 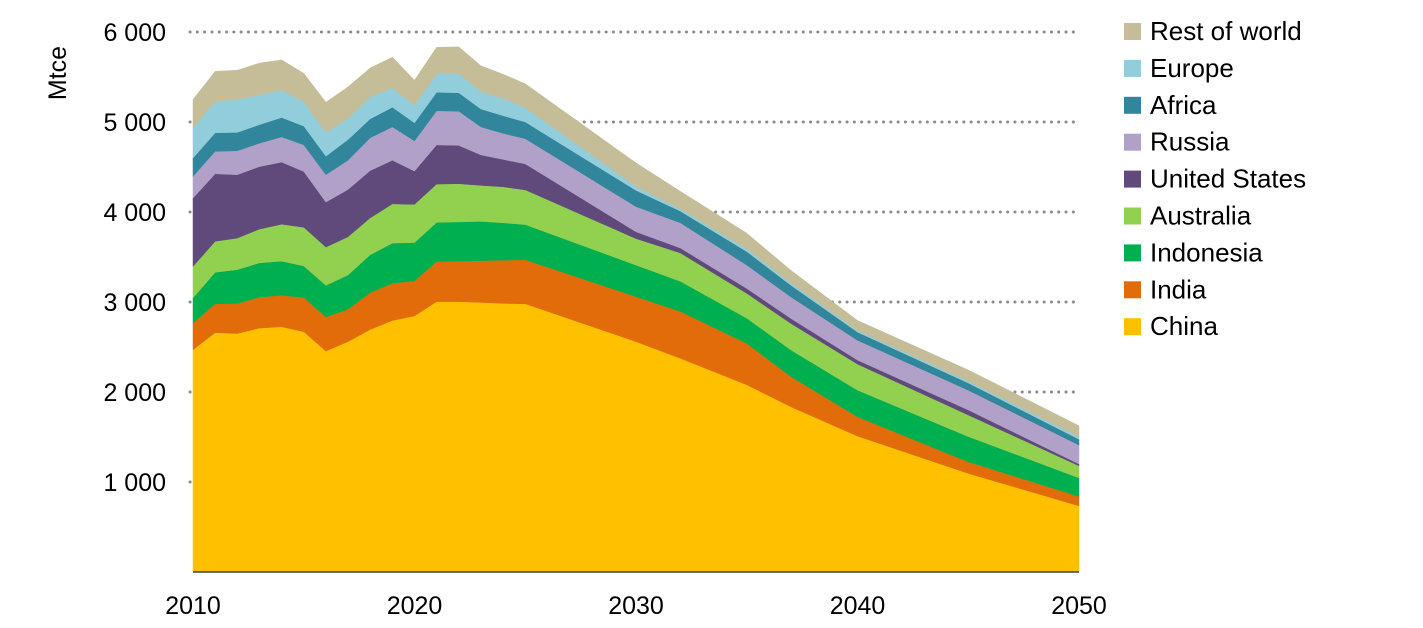 What do you see at coordinates (1228, 179) in the screenshot?
I see `legend-label: United States` at bounding box center [1228, 179].